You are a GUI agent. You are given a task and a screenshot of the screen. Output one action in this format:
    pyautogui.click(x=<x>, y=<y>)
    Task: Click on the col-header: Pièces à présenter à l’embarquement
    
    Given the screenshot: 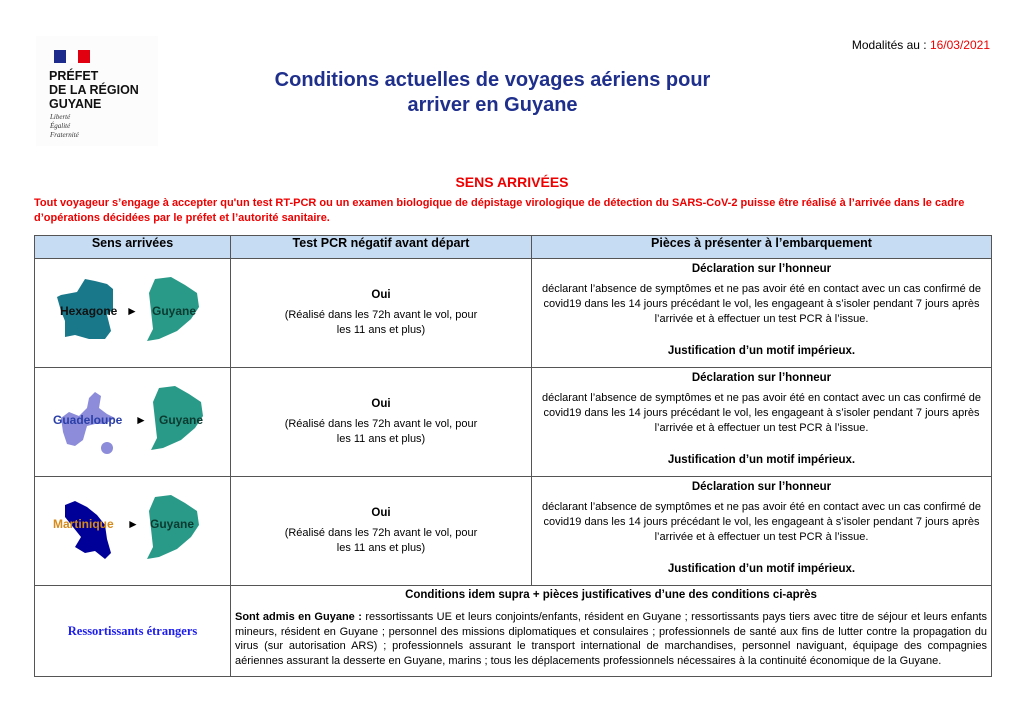 What is the action you would take?
    pyautogui.click(x=761, y=247)
    